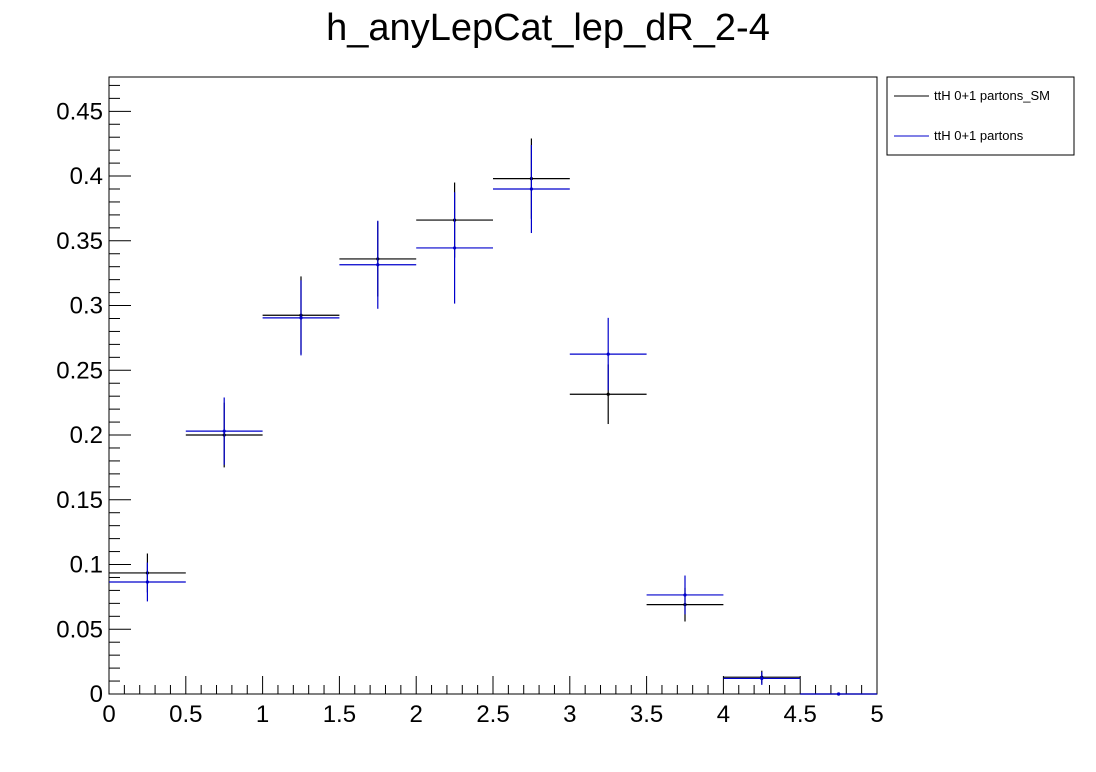  I want to click on x-tick-label: 1, so click(262, 714).